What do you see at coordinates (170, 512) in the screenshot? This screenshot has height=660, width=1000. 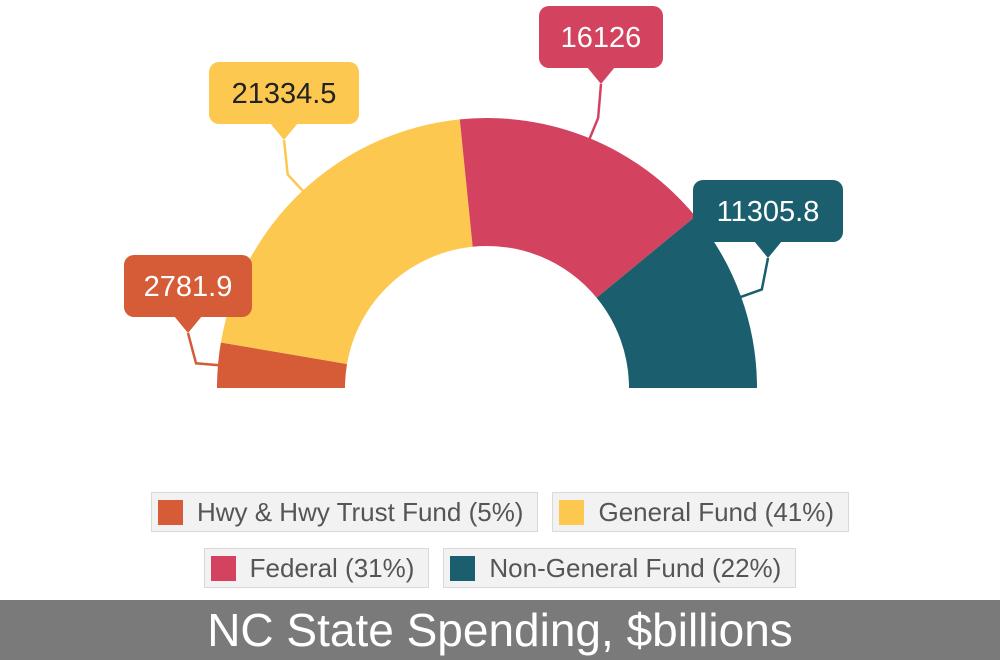 I see `legend-swatch-hwy` at bounding box center [170, 512].